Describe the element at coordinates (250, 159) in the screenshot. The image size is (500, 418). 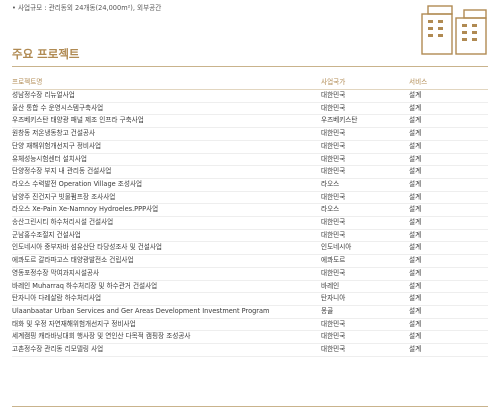
I see `table-row: 유체성능시험센터 설치사업 대한민국 설계` at that location.